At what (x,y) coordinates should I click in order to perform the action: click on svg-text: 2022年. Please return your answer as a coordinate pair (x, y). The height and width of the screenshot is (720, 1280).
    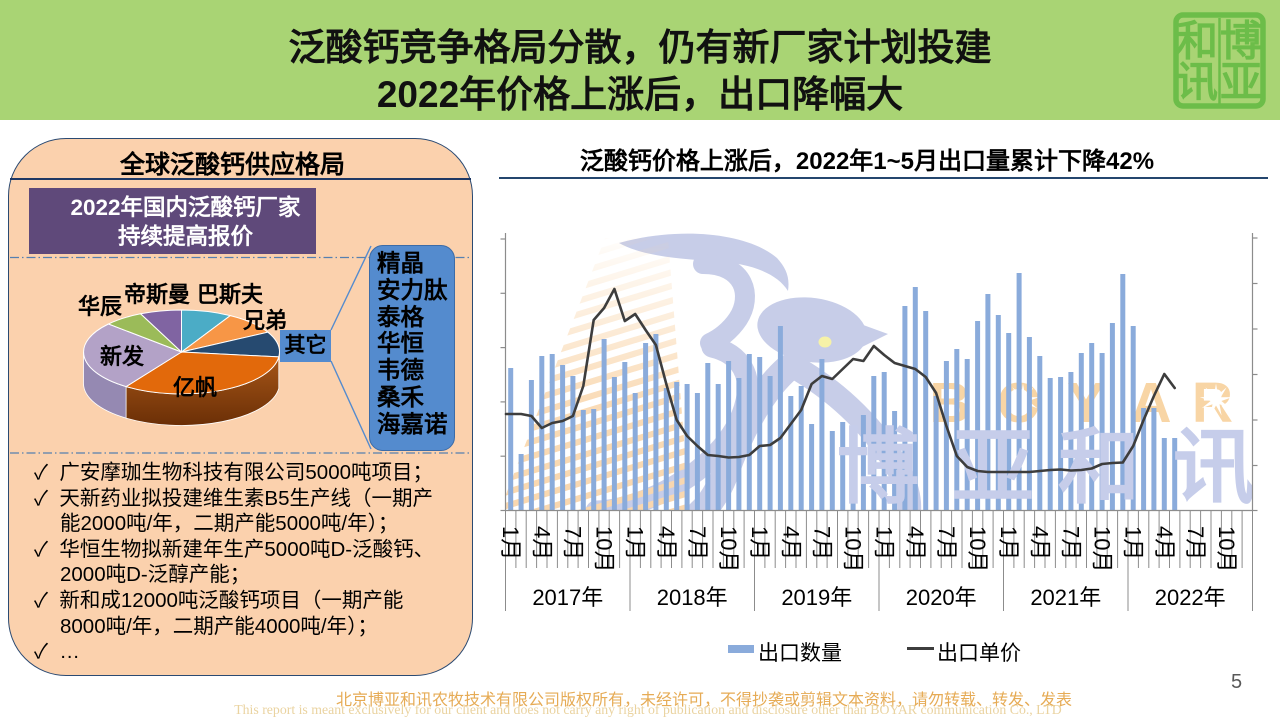
    Looking at the image, I should click on (1190, 597).